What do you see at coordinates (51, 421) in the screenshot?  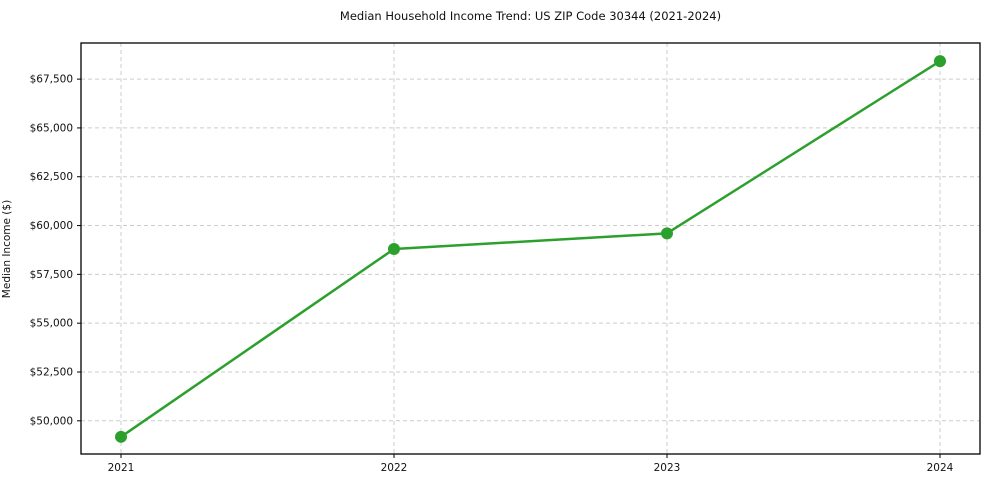 I see `y-tick-label: $50,000` at bounding box center [51, 421].